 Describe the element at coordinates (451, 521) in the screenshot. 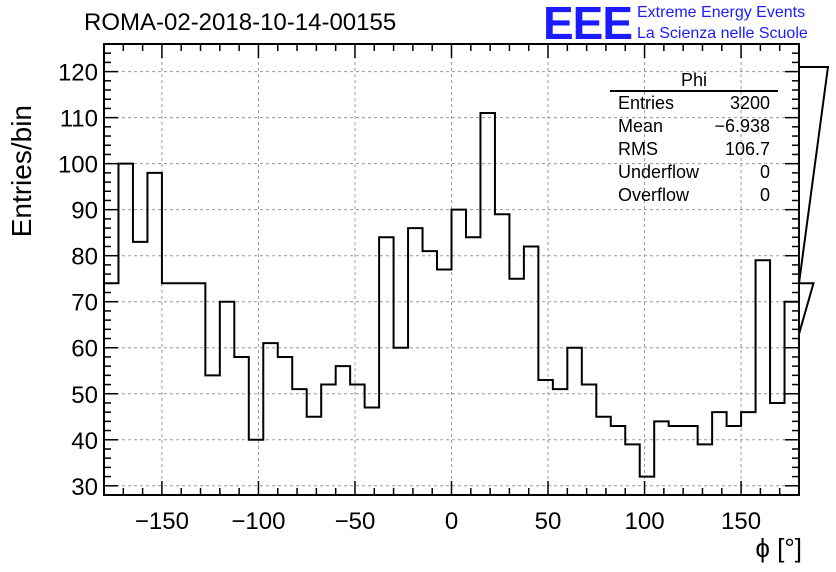

I see `x-tick-label: 0` at that location.